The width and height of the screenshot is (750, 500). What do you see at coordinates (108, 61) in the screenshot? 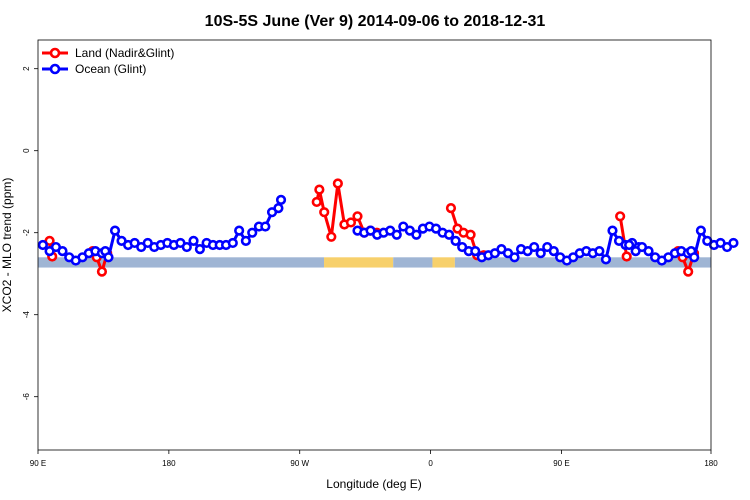
I see `legend: Land (Nadir&Glint) Ocean (Glint)` at bounding box center [108, 61].